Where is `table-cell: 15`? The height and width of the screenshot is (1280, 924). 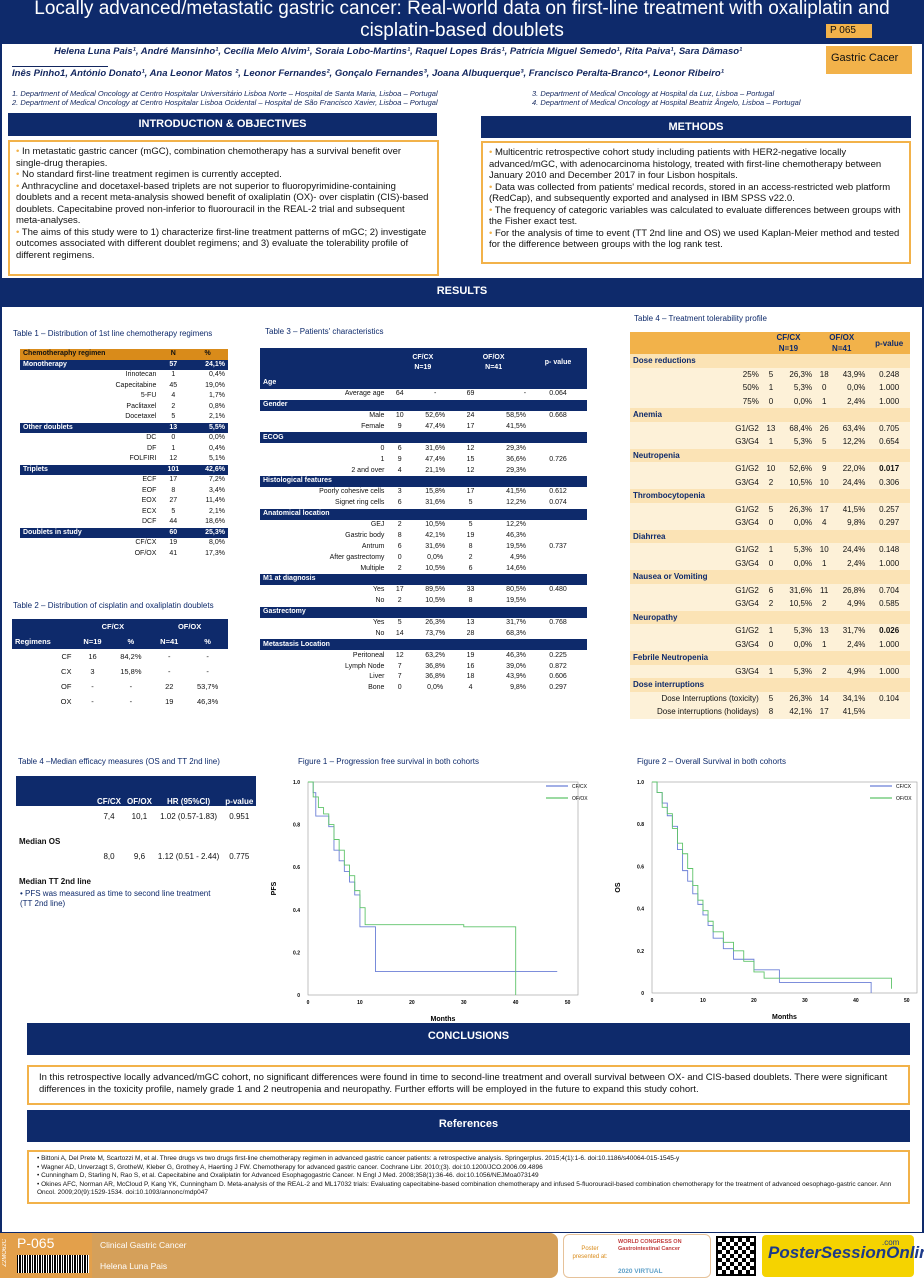 table-cell: 15 is located at coordinates (470, 459).